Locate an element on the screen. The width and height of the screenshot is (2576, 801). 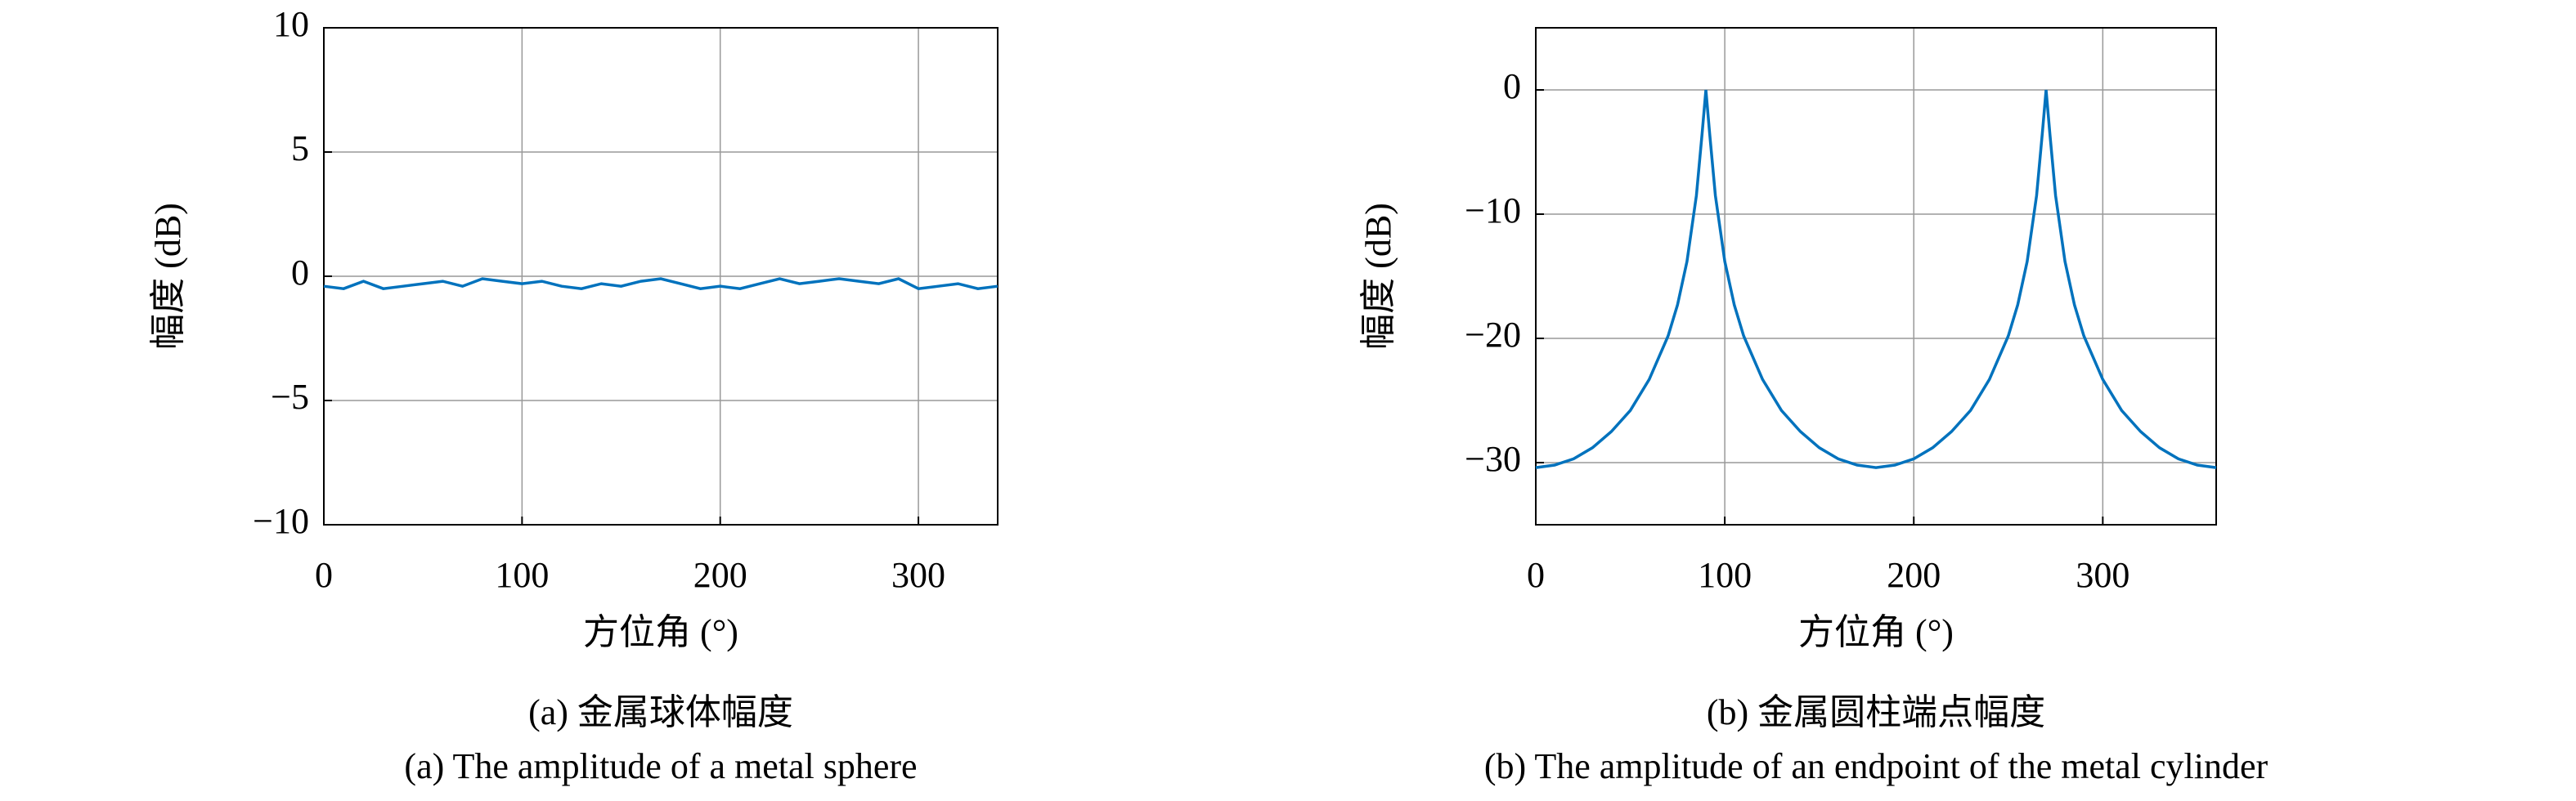
caption-en: (a) The amplitude of a metal sphere is located at coordinates (660, 766).